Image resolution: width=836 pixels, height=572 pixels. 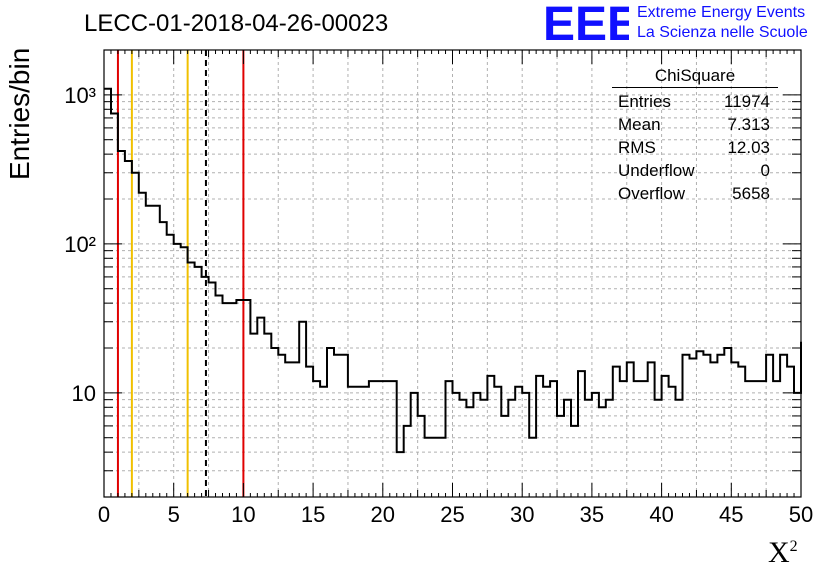 What do you see at coordinates (313, 514) in the screenshot?
I see `x-tick-label: 15` at bounding box center [313, 514].